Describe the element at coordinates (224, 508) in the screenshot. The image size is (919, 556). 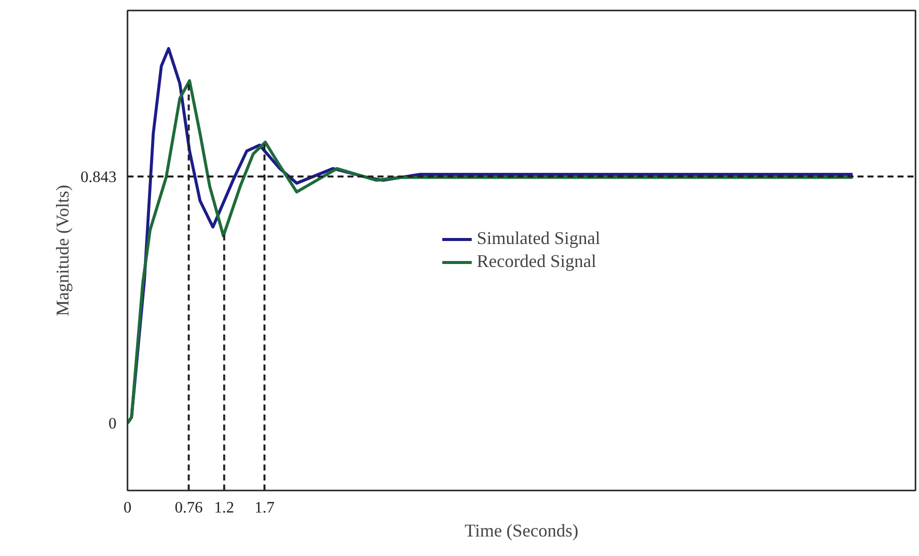
I see `x-tick-label: 1.2` at that location.